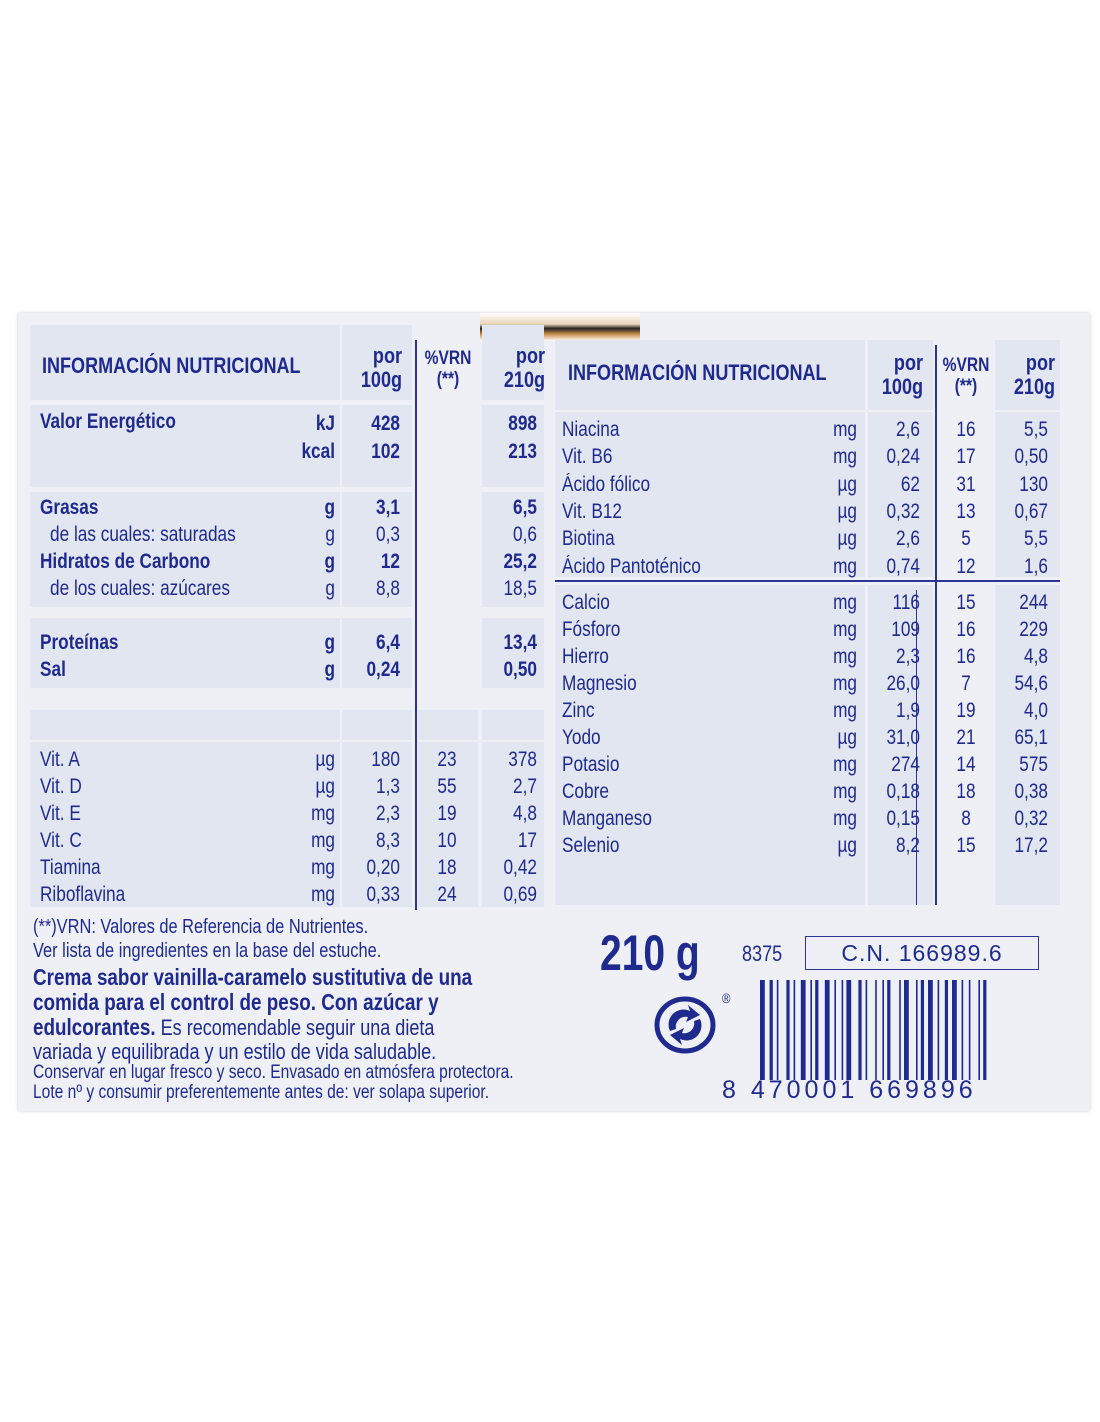 The height and width of the screenshot is (1422, 1100). Describe the element at coordinates (591, 429) in the screenshot. I see `nutrient-label: Niacina` at that location.